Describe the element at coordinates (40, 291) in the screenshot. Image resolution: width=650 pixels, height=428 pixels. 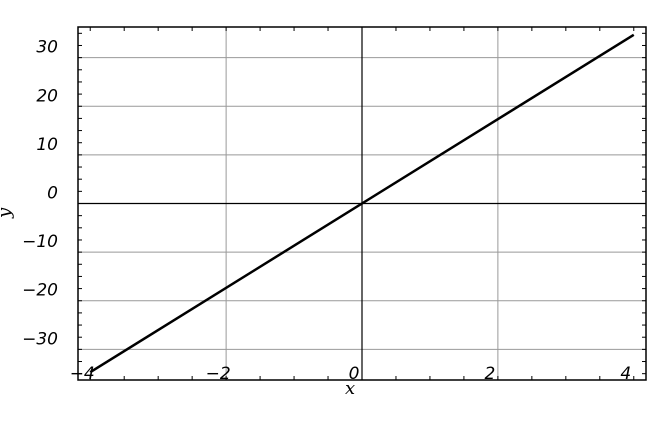
I see `y-tick-label: −20` at that location.